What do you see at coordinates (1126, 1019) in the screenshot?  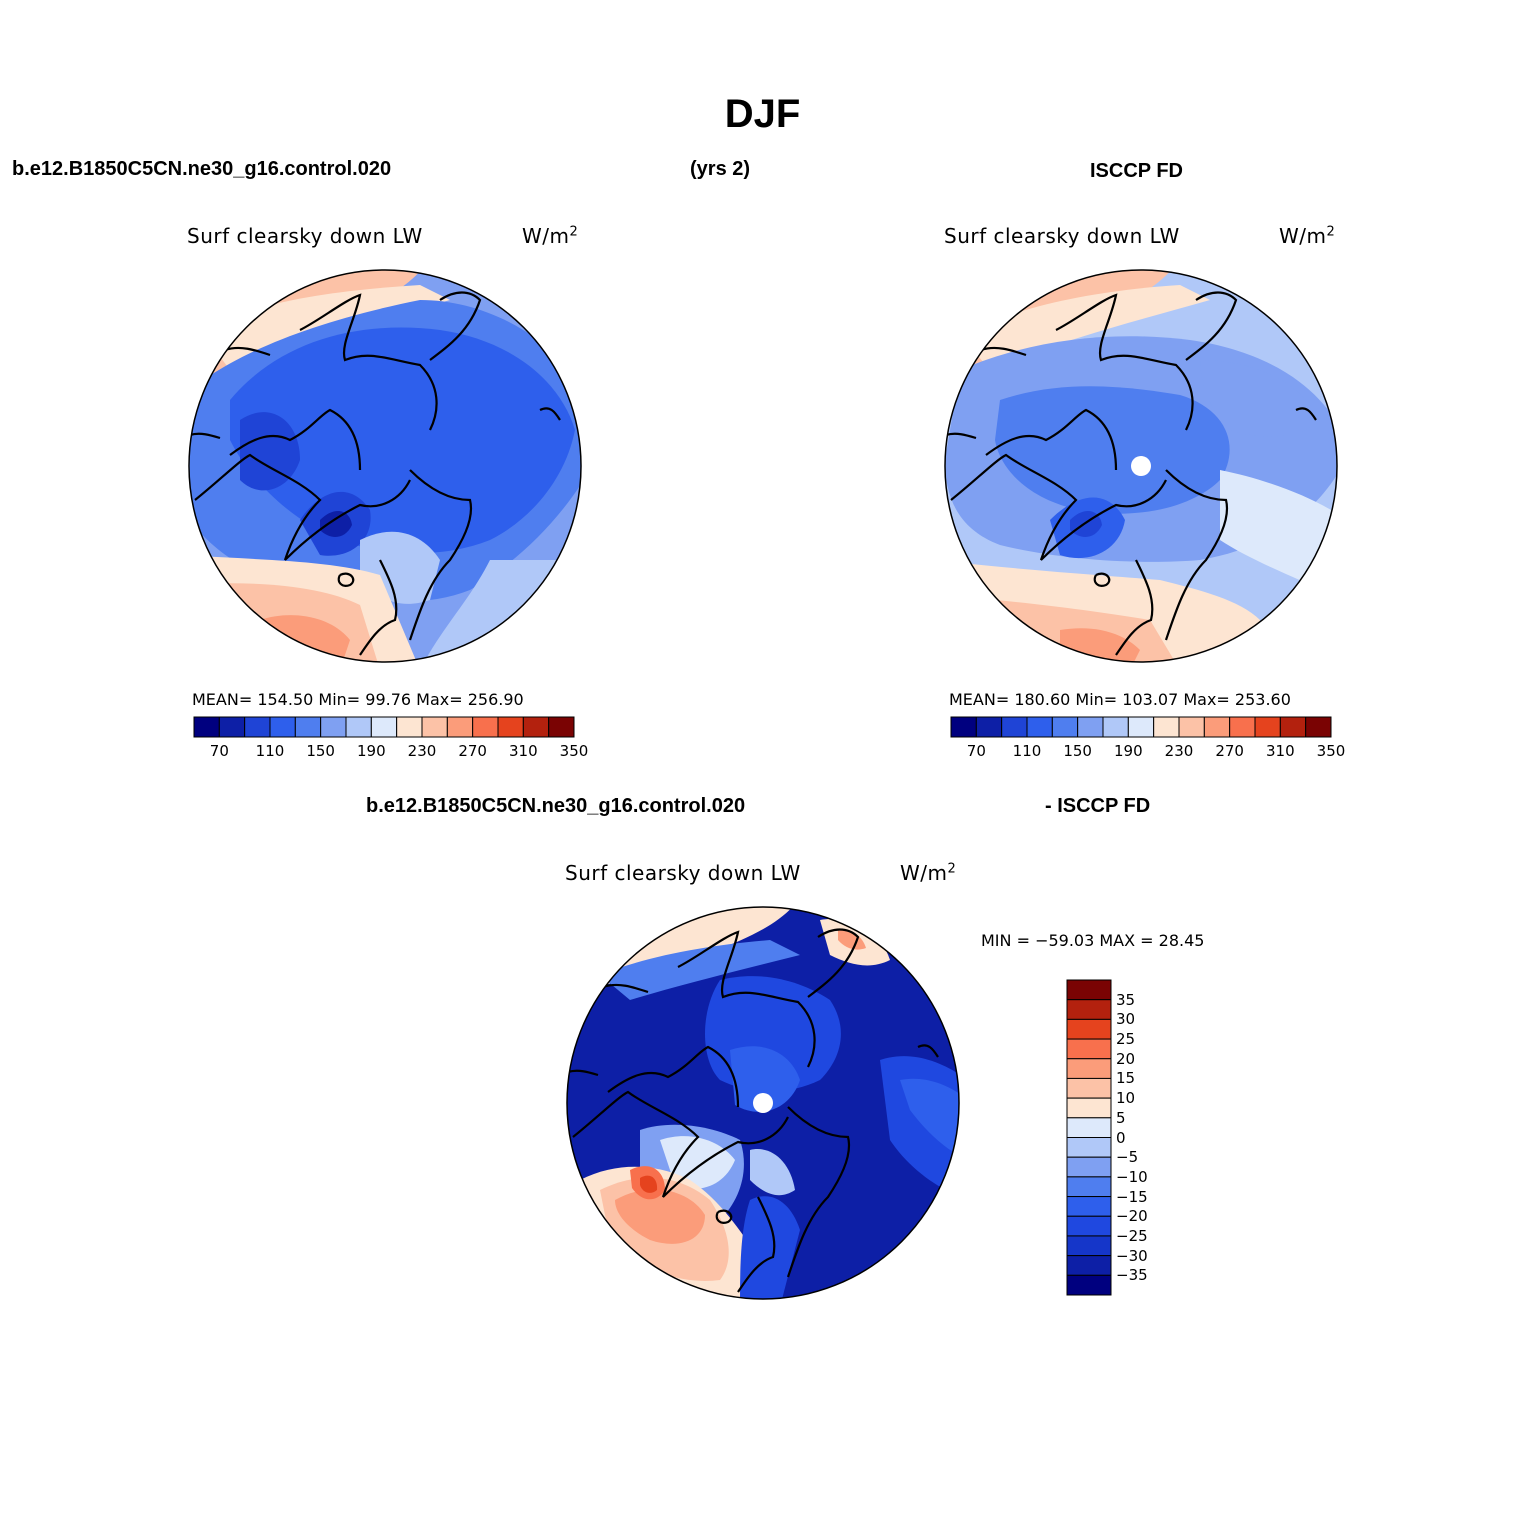 I see `diff-colorbar-tick-label: 30` at bounding box center [1126, 1019].